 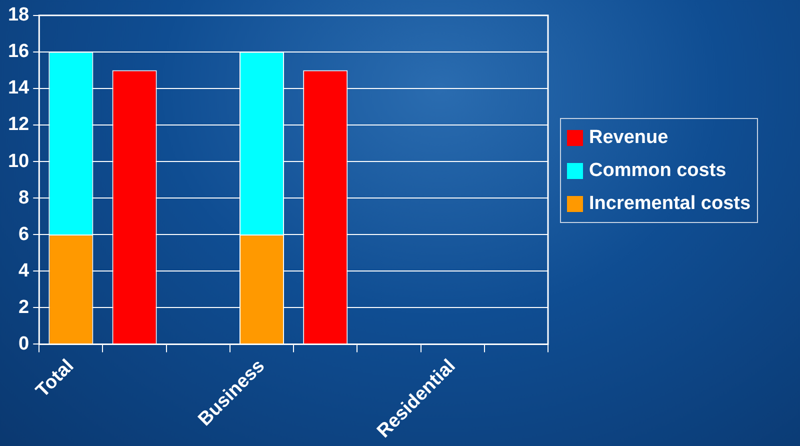 I want to click on y-tick-label: 0, so click(x=24, y=343).